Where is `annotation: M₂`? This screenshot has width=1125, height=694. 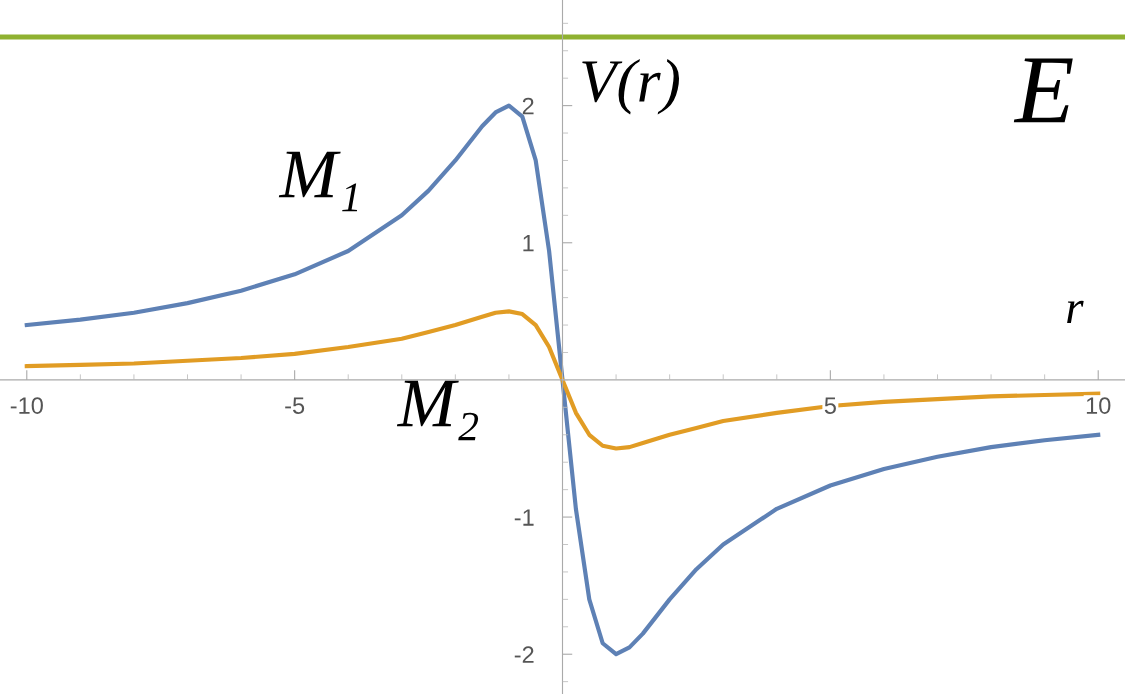 annotation: M₂ is located at coordinates (437, 410).